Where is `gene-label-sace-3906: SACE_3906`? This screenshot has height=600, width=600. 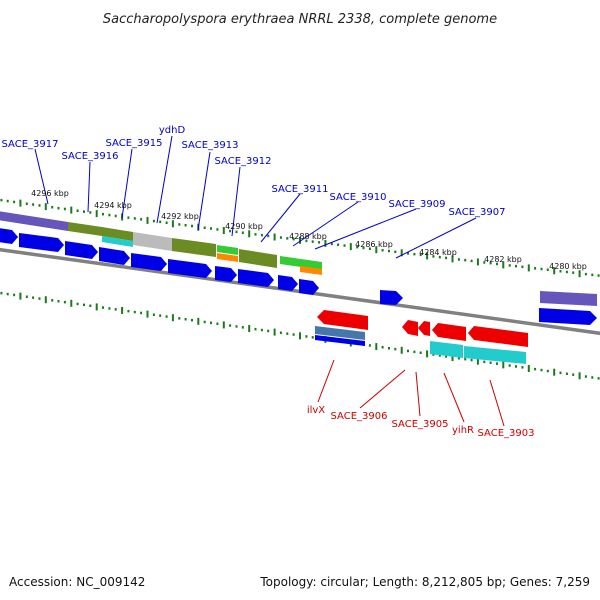 gene-label-sace-3906: SACE_3906 is located at coordinates (359, 416).